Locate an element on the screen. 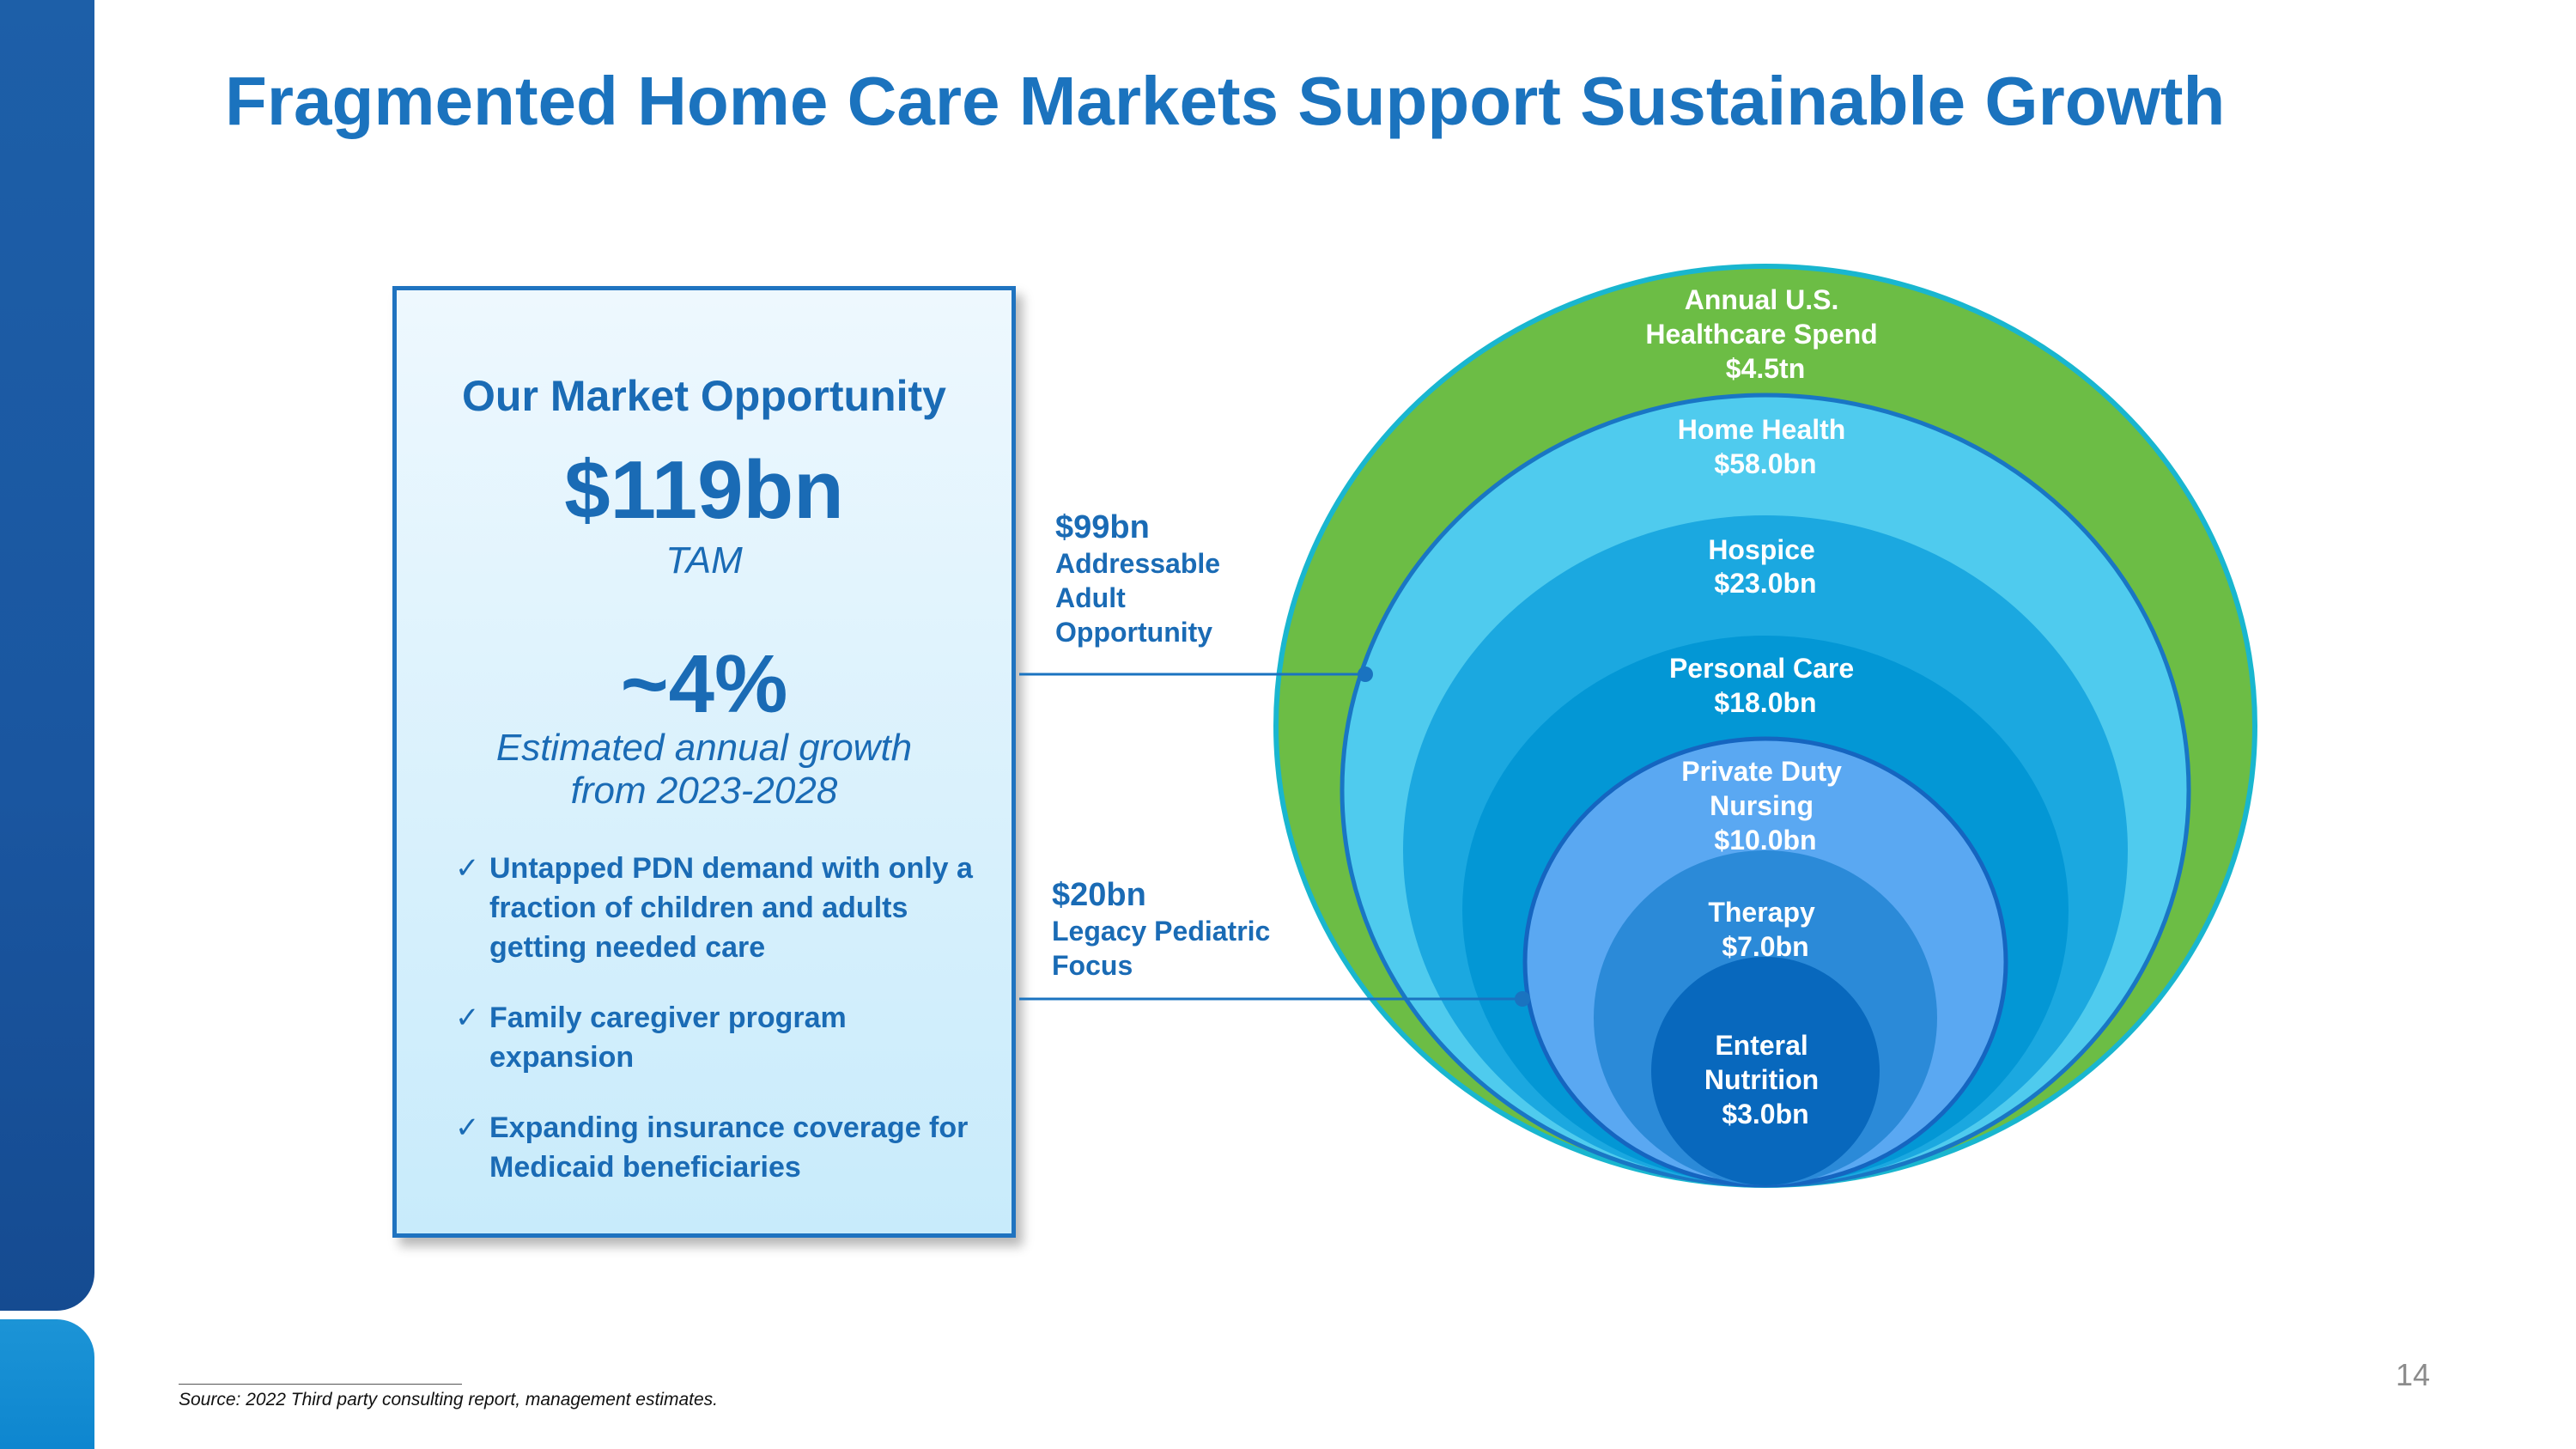 This screenshot has width=2576, height=1449. side-accent-bar is located at coordinates (47, 655).